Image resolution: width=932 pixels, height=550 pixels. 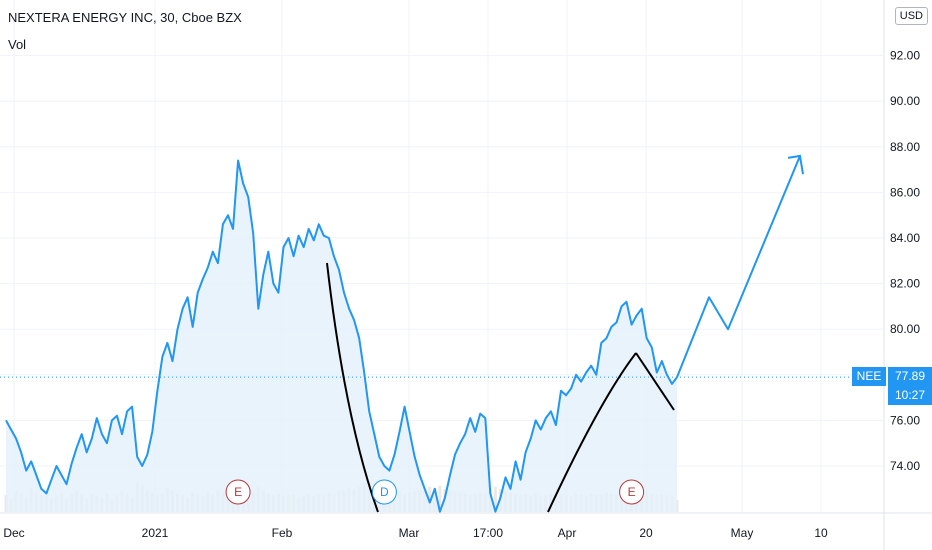 What do you see at coordinates (352, 387) in the screenshot?
I see `drawn-curve-left` at bounding box center [352, 387].